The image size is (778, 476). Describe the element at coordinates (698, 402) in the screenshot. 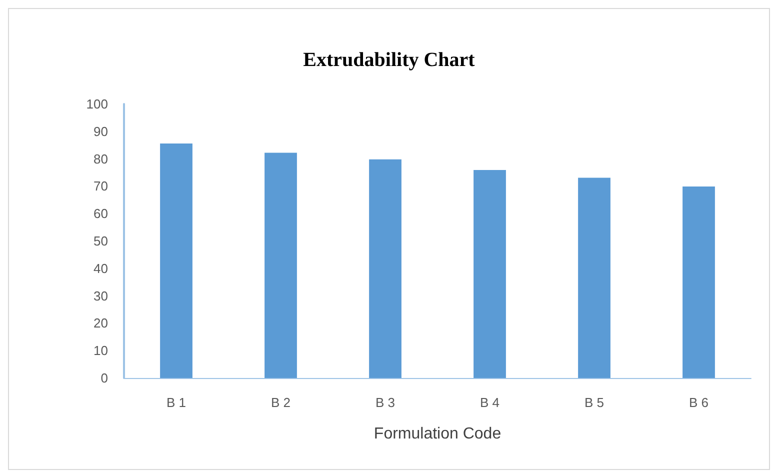

I see `x-tick-label: B 6` at that location.